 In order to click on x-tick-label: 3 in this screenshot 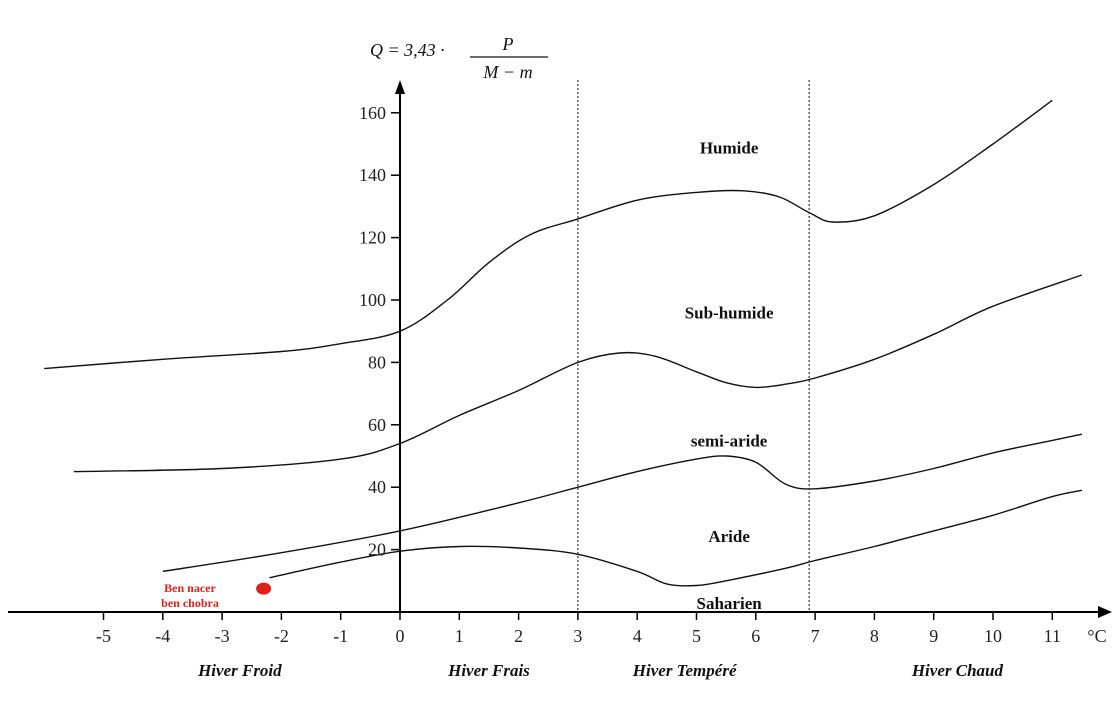, I will do `click(577, 636)`.